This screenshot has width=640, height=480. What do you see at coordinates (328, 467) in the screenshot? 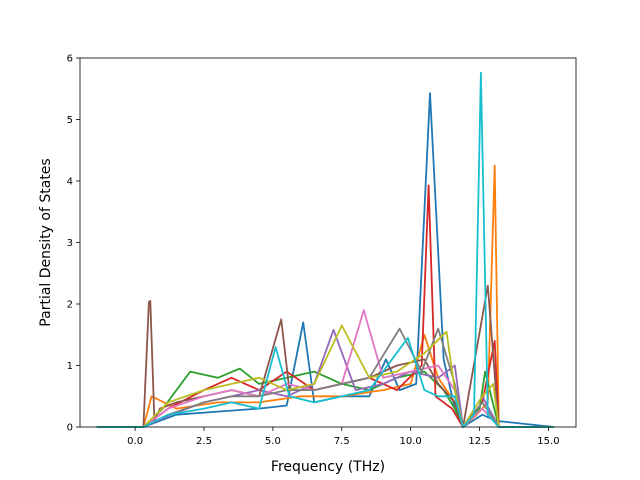
I see `x-axis-label: Frequency (THz)` at bounding box center [328, 467].